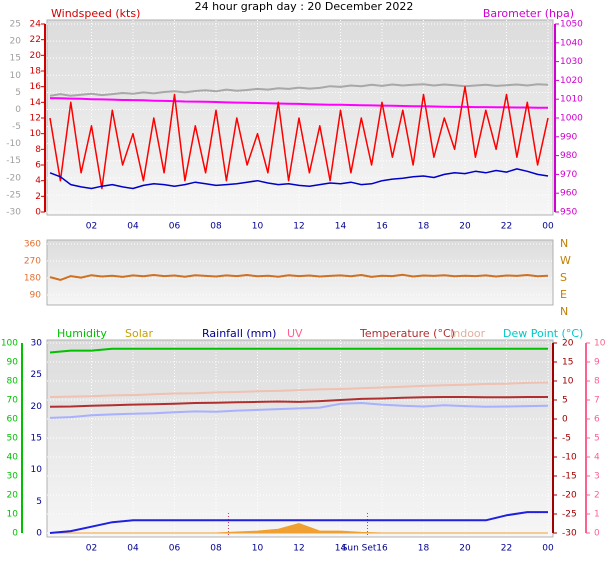 This screenshot has height=561, width=608. I want to click on y-tick-label: 18, so click(36, 72).